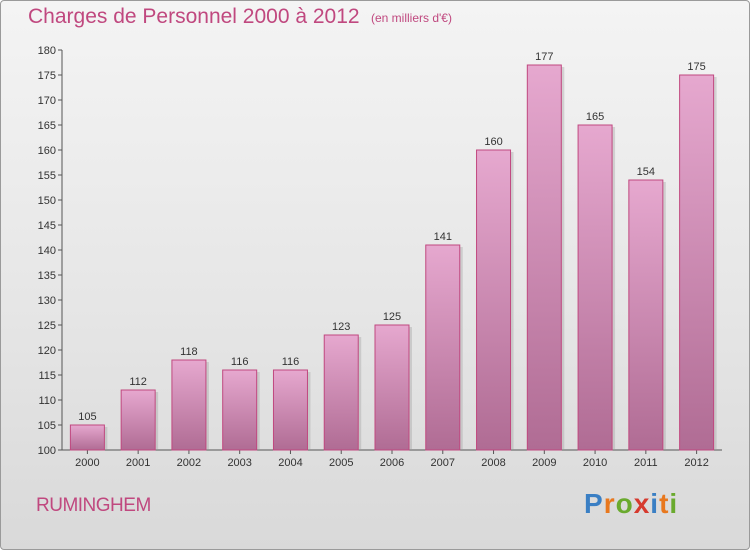 The image size is (750, 550). What do you see at coordinates (87, 463) in the screenshot?
I see `x-tick-label: 2000` at bounding box center [87, 463].